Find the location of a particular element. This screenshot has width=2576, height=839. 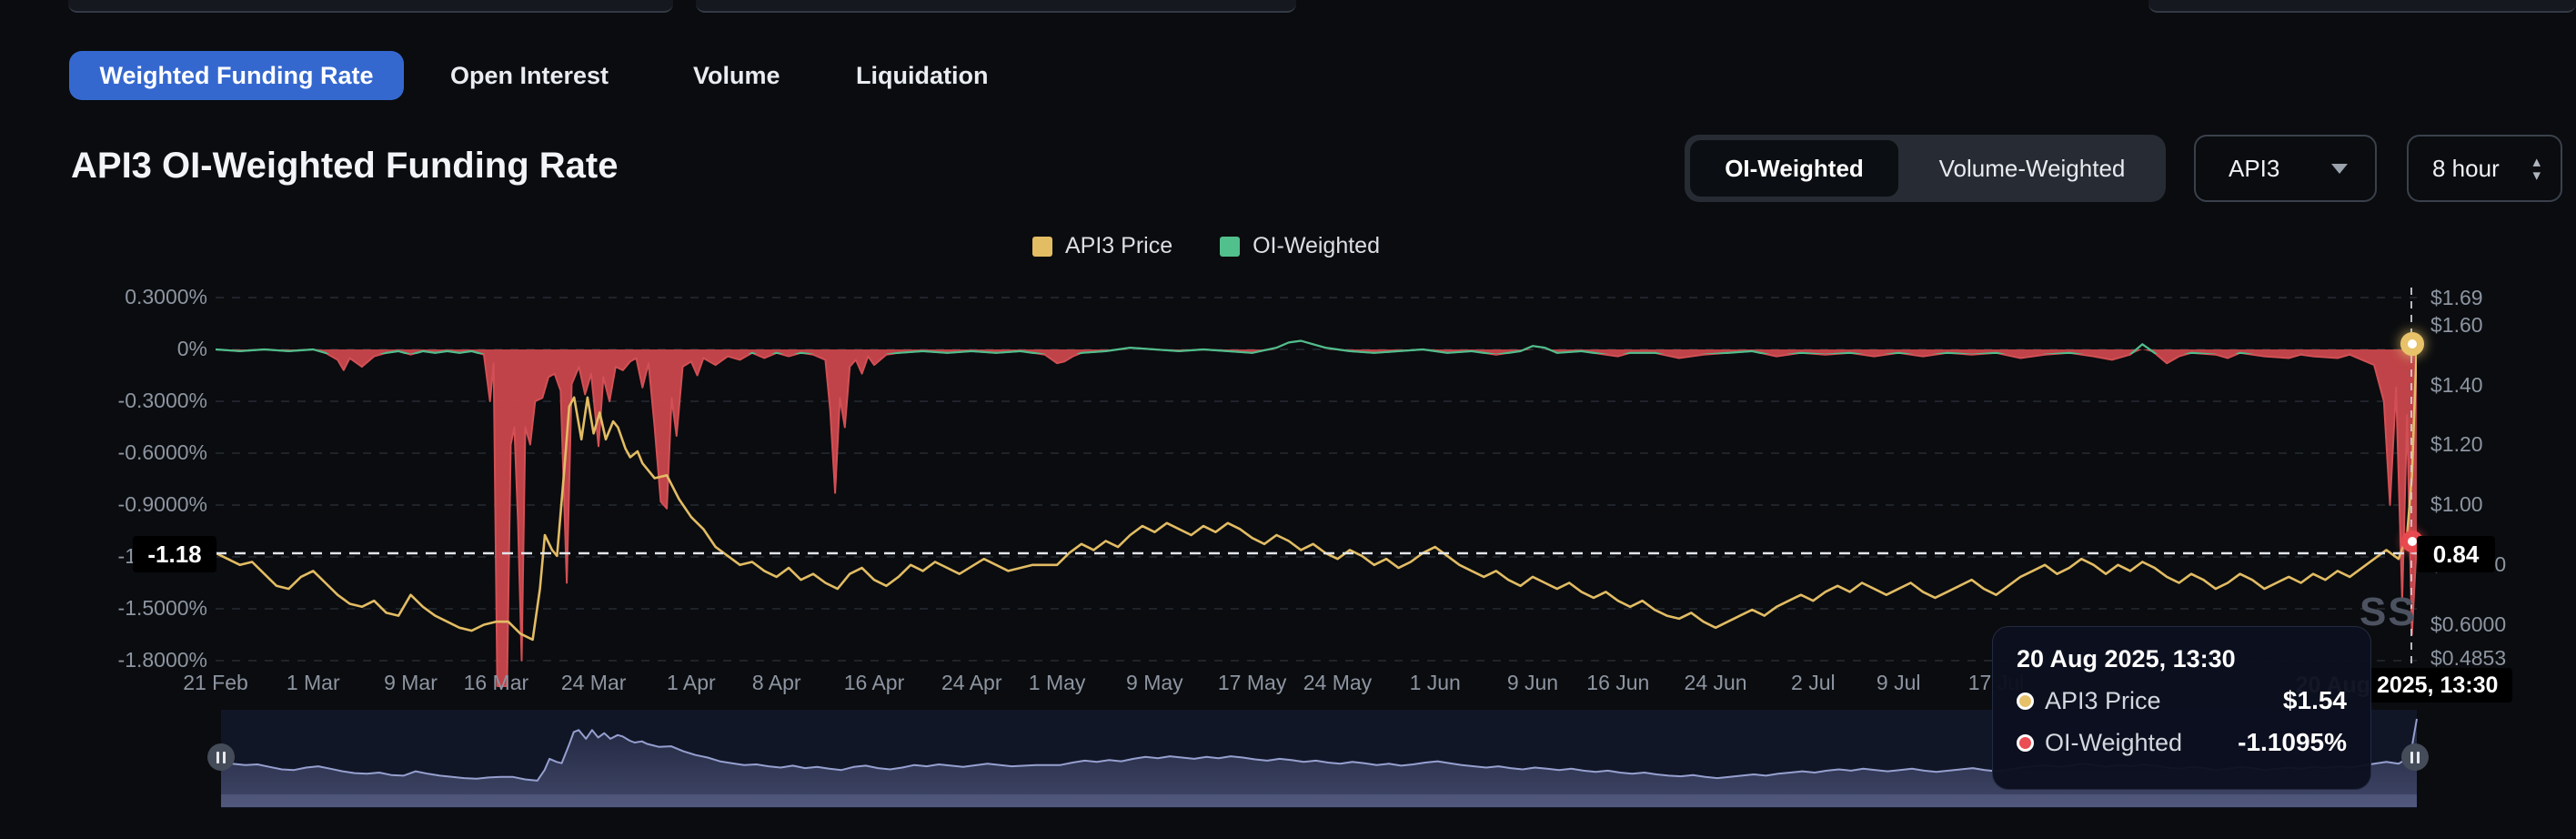

x-axis-tick-label: 24 Jun is located at coordinates (1715, 683).